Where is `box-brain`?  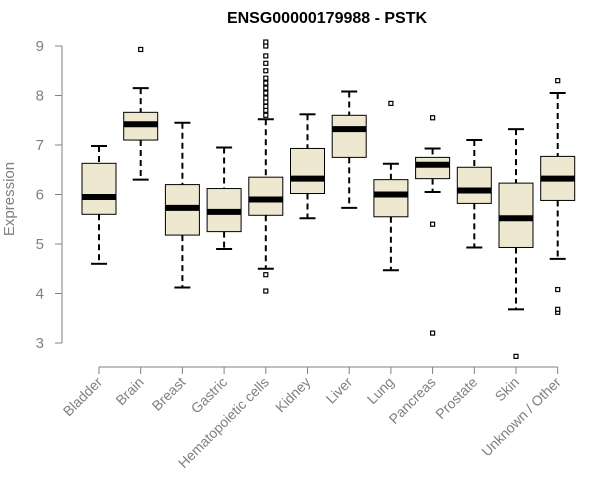 box-brain is located at coordinates (141, 113).